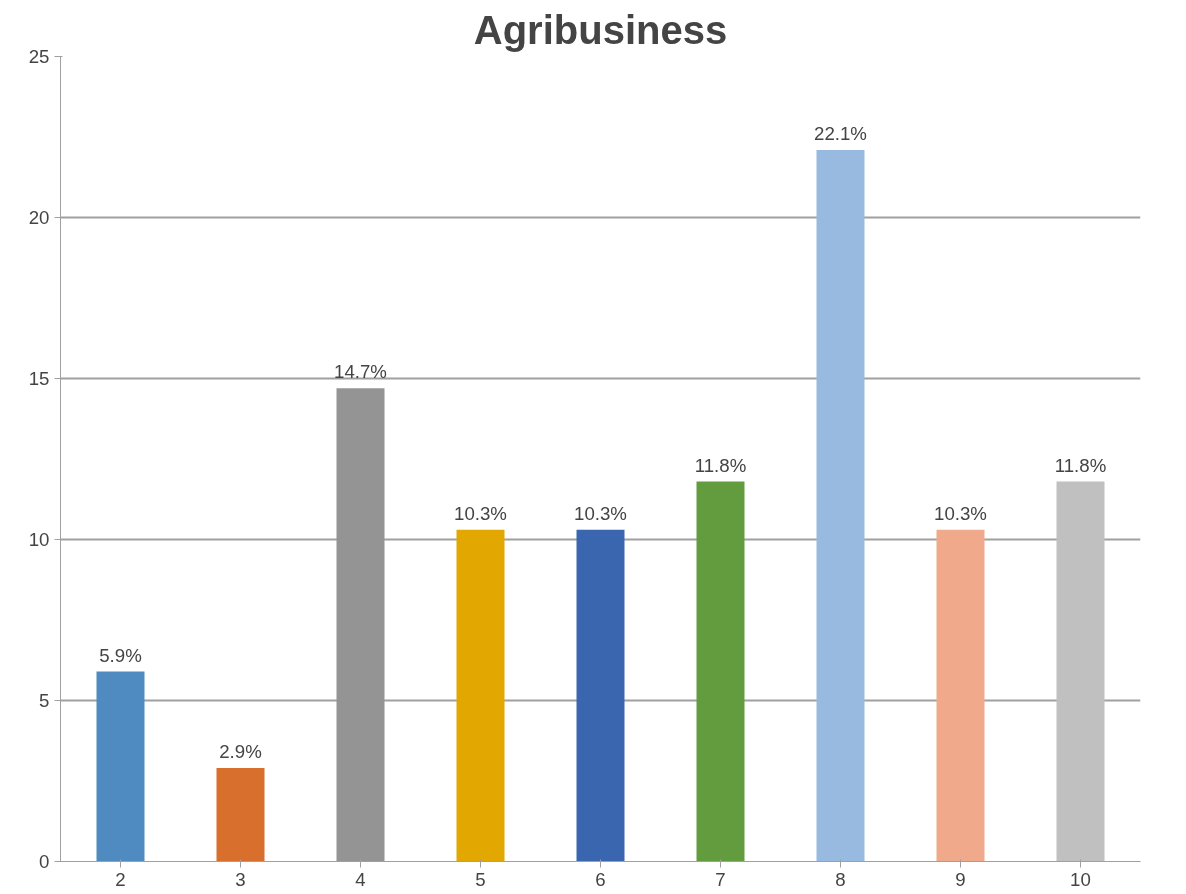 This screenshot has height=894, width=1186. What do you see at coordinates (960, 879) in the screenshot?
I see `x-tick-label: 9` at bounding box center [960, 879].